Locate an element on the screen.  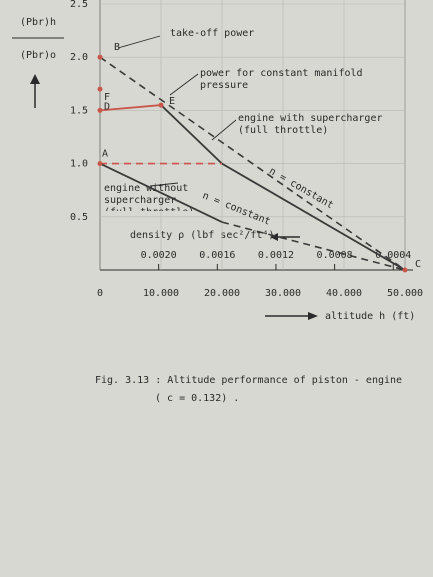
x2-label-arrowhead is located at coordinates (274, 237).